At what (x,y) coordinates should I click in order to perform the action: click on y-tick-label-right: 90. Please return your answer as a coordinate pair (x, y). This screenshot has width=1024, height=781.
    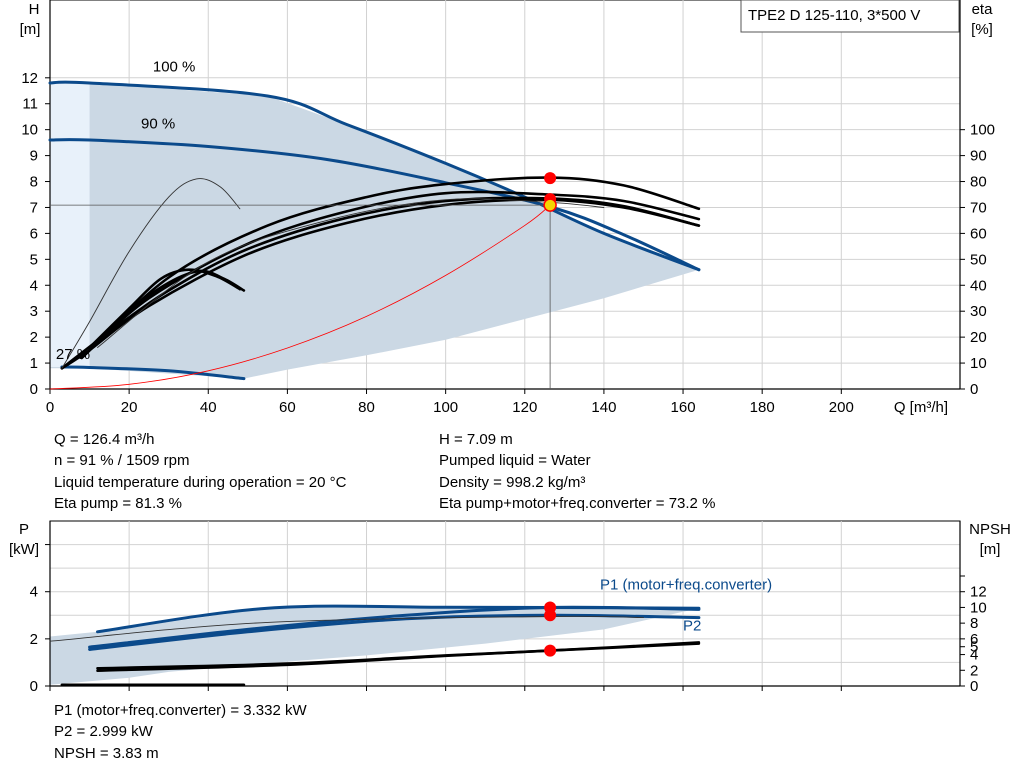
    Looking at the image, I should click on (978, 156).